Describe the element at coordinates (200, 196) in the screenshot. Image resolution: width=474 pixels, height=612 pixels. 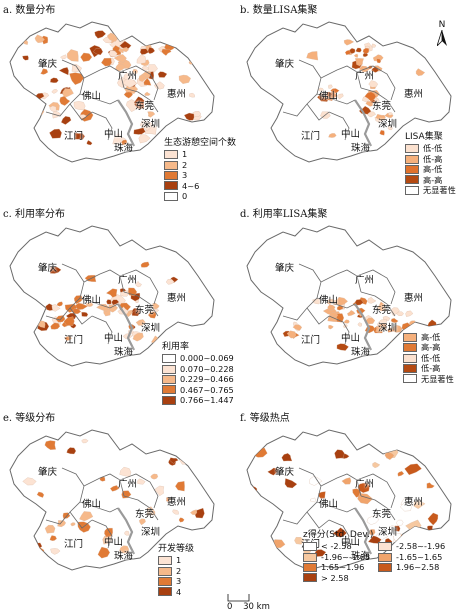
I see `legend-item: 0` at that location.